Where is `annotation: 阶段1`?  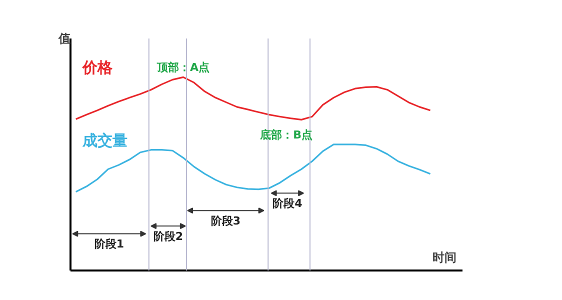 annotation: 阶段1 is located at coordinates (109, 244).